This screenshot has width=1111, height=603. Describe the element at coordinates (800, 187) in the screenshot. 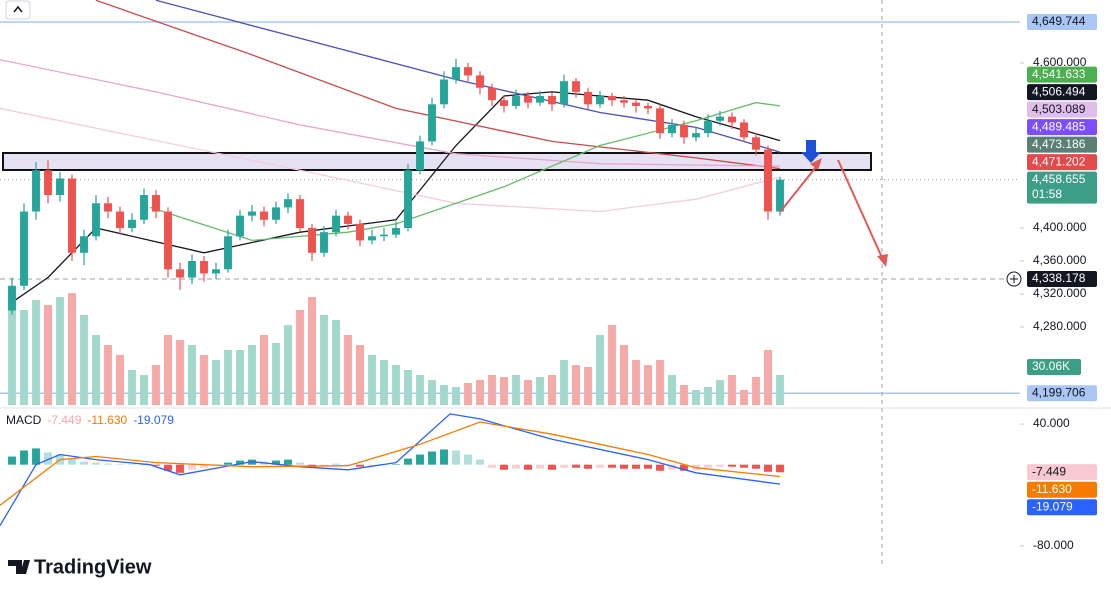

I see `arrow-up` at that location.